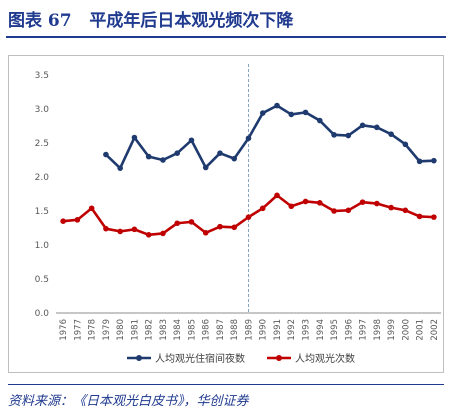 The width and height of the screenshot is (452, 413). What do you see at coordinates (121, 330) in the screenshot?
I see `x-tick-label: 1980` at bounding box center [121, 330].